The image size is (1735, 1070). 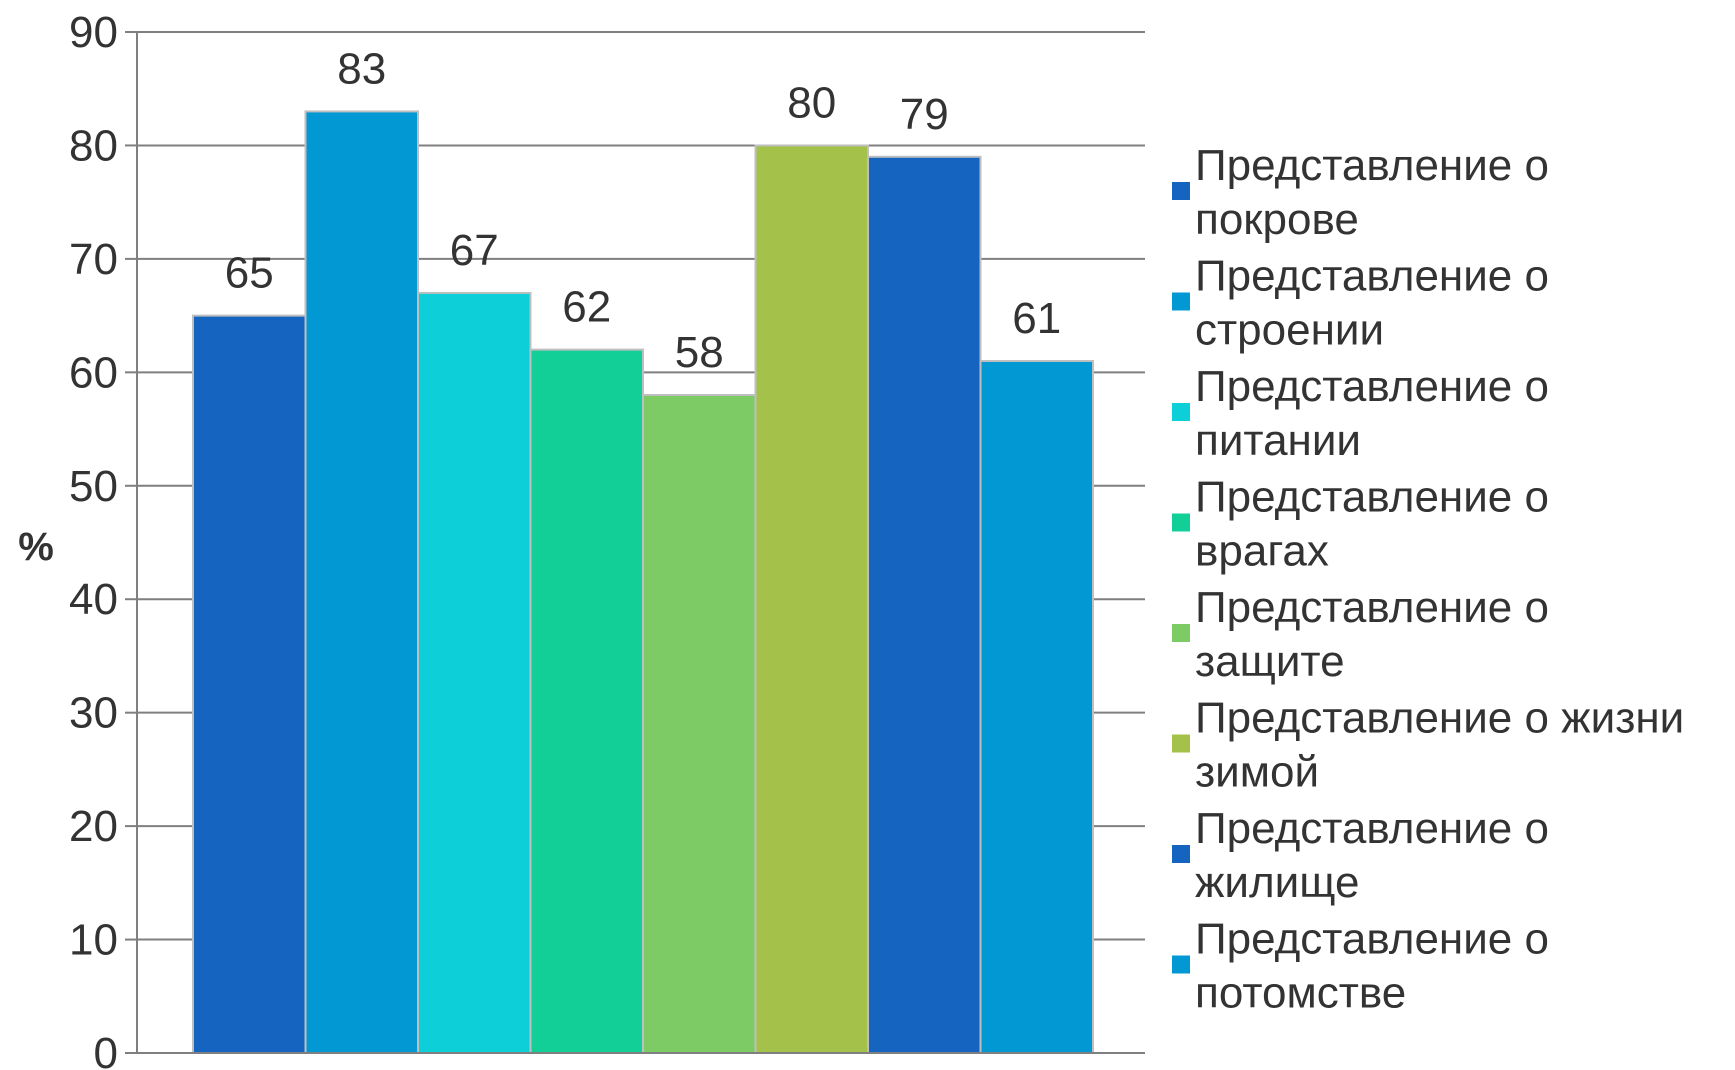 I want to click on legend-label: покрове, so click(x=1277, y=219).